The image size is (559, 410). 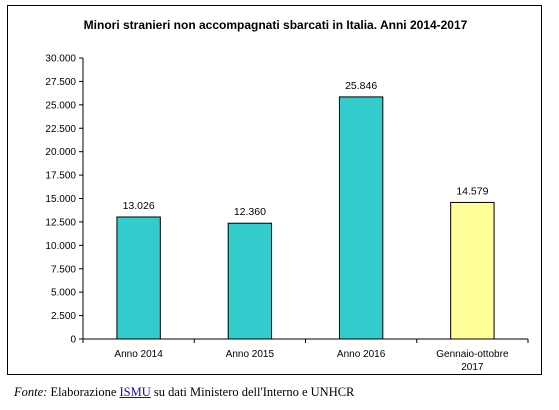 I want to click on x-tick-label: Gennaio-ottobre 2017, so click(x=472, y=361).